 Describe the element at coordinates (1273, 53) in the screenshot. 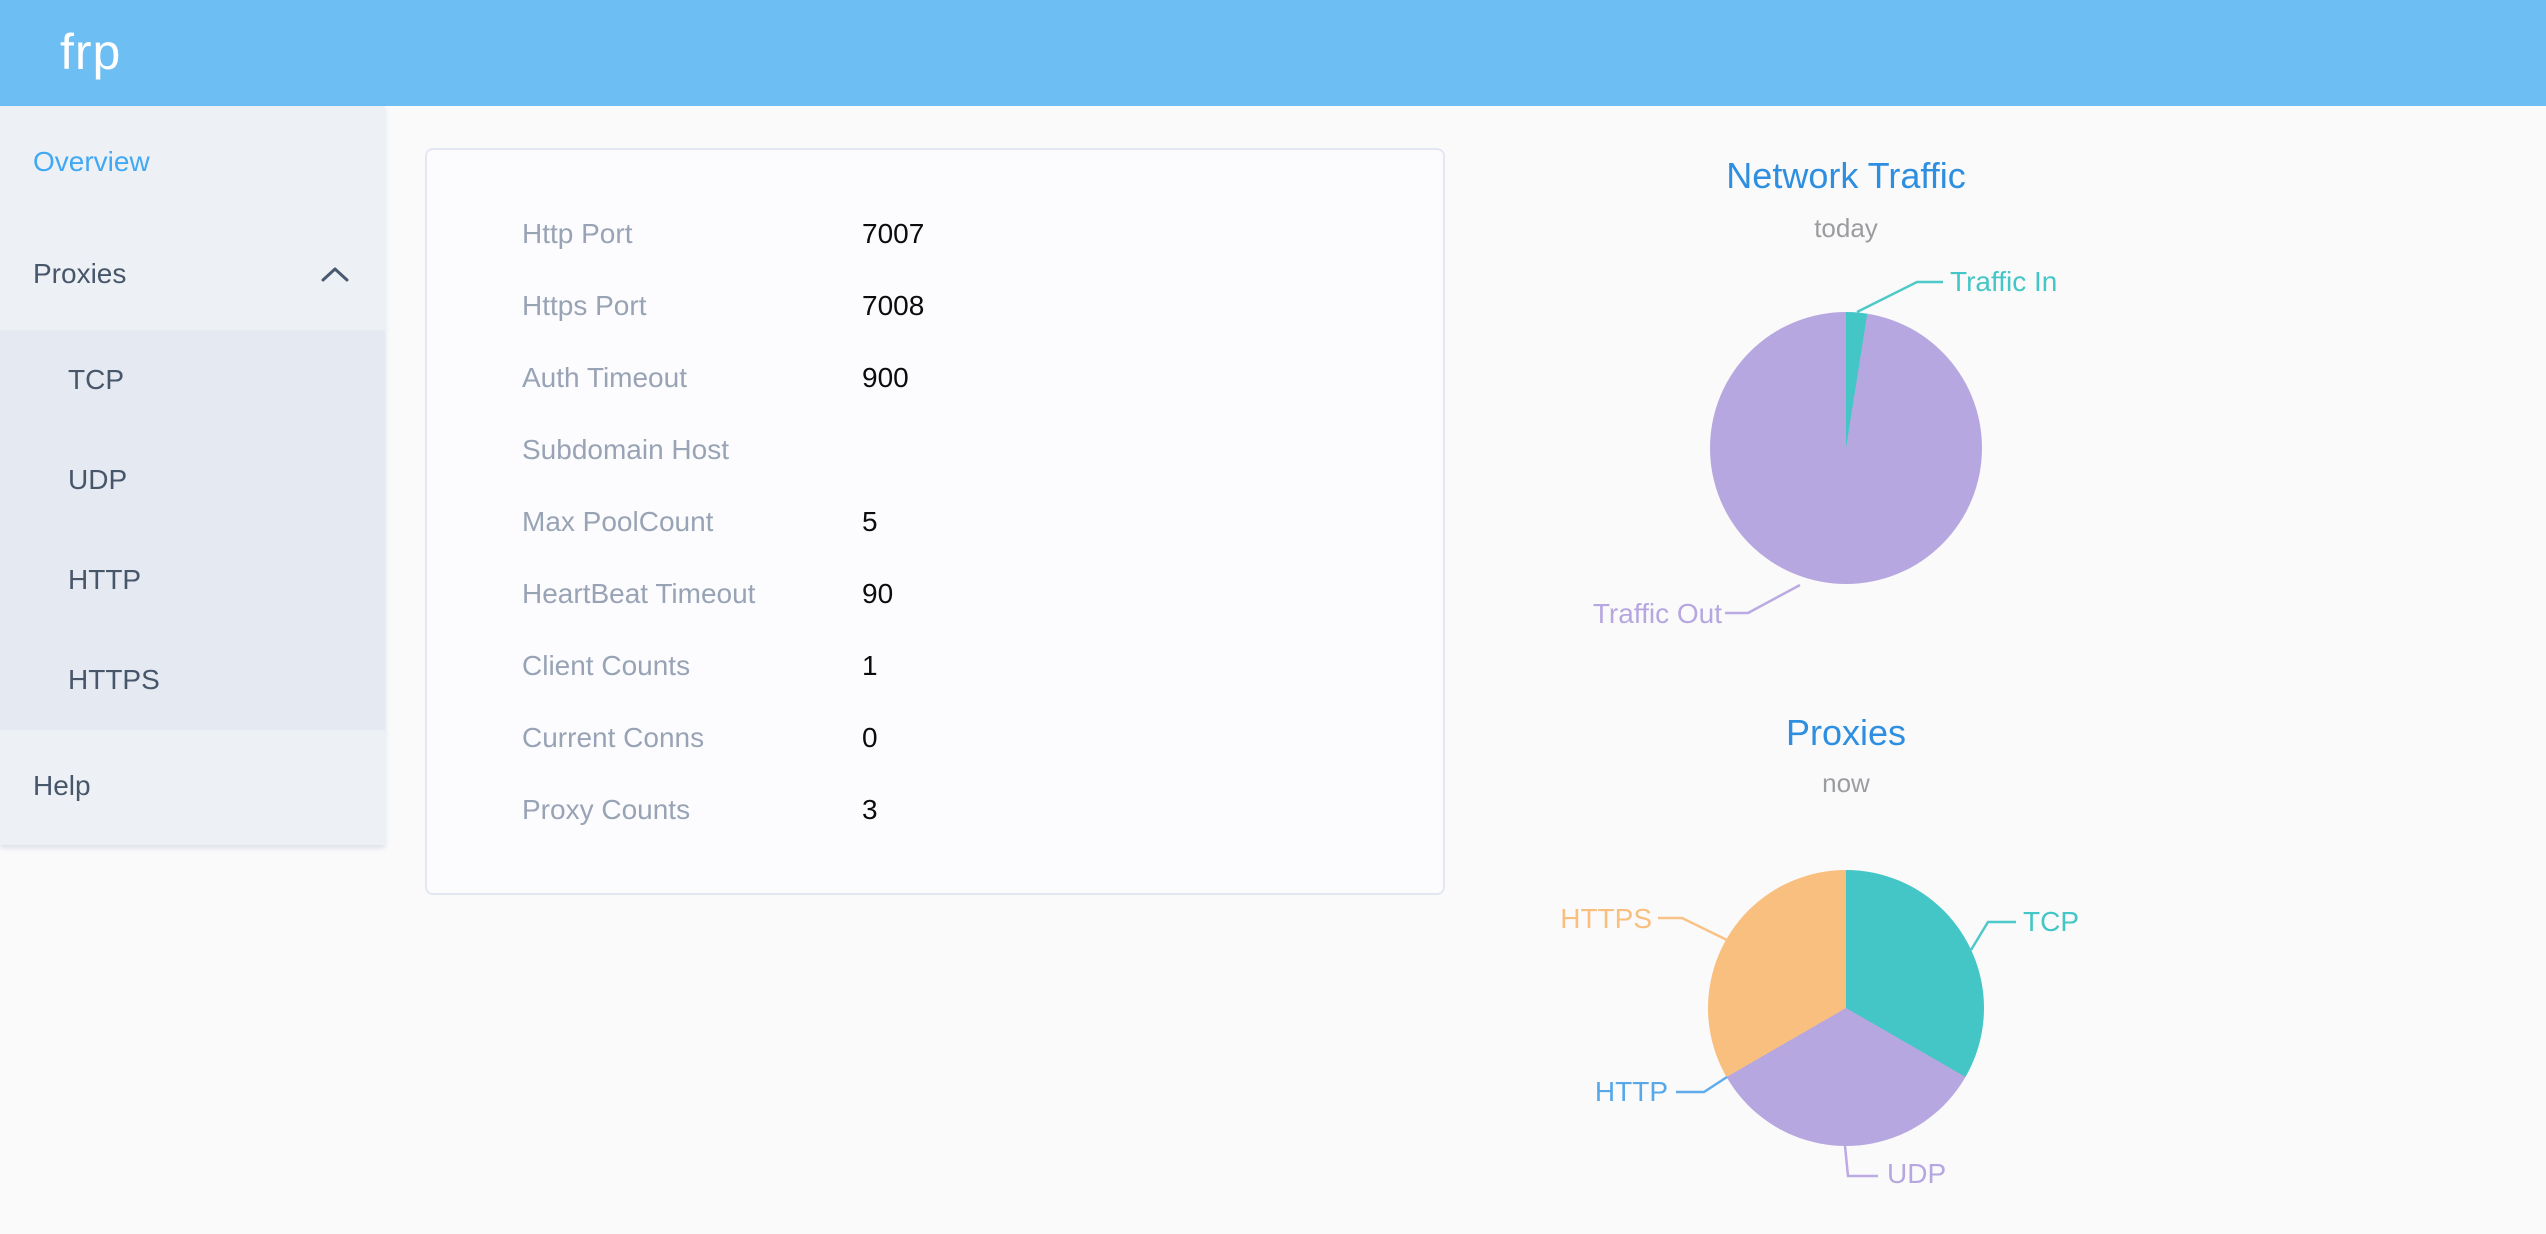

I see `app-header: frp` at that location.